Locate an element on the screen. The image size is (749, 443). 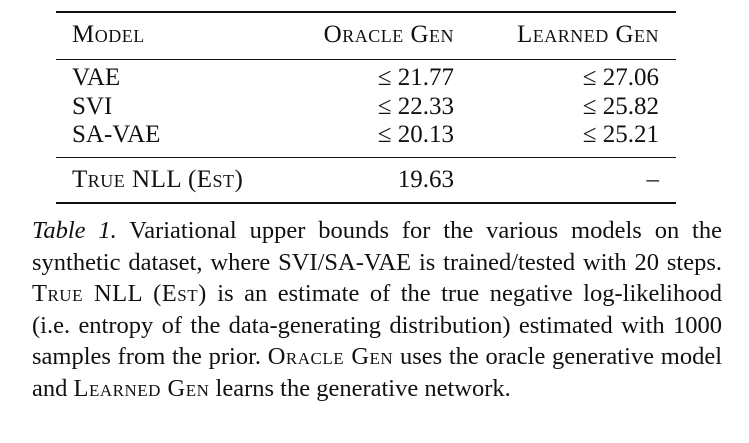
true-nll-oracle-gen: 19.63 is located at coordinates (425, 179).